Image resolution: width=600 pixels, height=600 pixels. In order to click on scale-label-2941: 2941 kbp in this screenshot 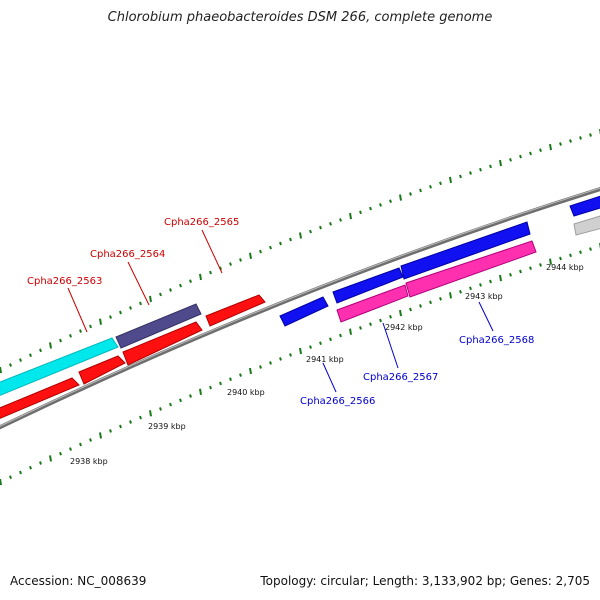, I will do `click(325, 359)`.